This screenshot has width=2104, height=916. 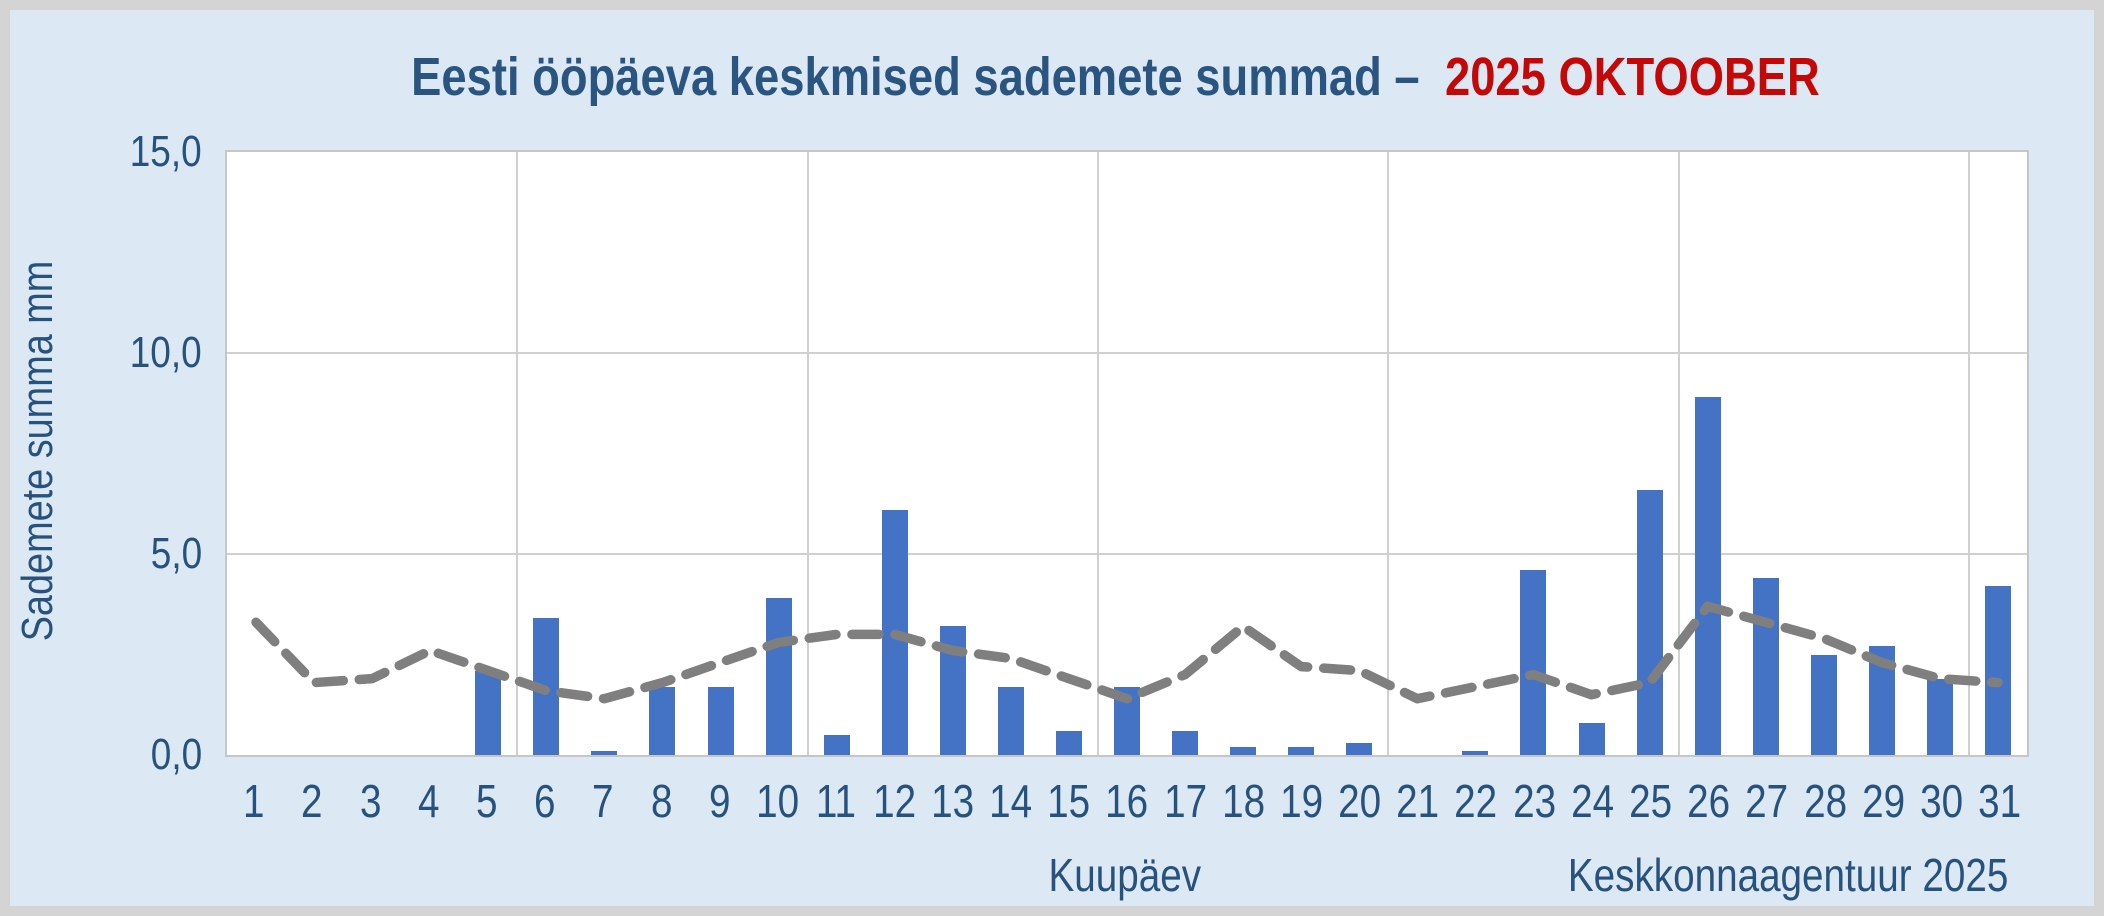 What do you see at coordinates (807, 453) in the screenshot?
I see `gridline-v-day10` at bounding box center [807, 453].